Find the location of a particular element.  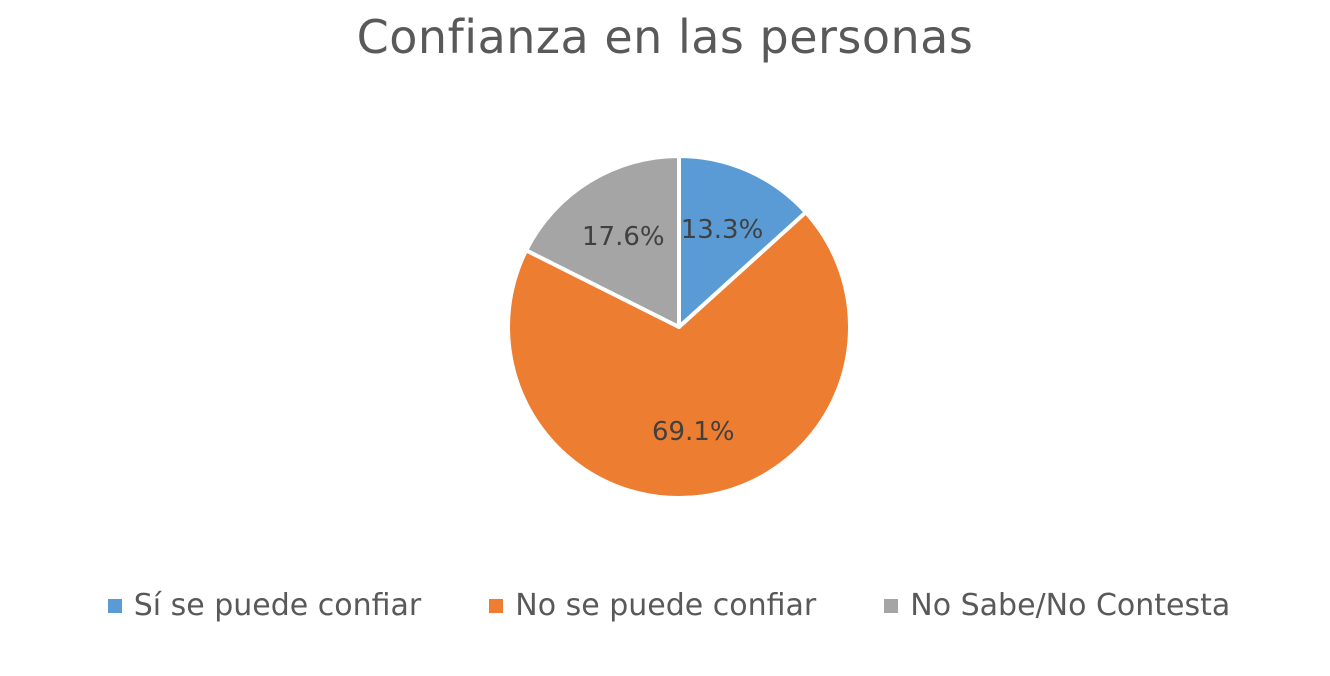

data-label-no-sabe-no-contesta: 17.6% is located at coordinates (623, 237).